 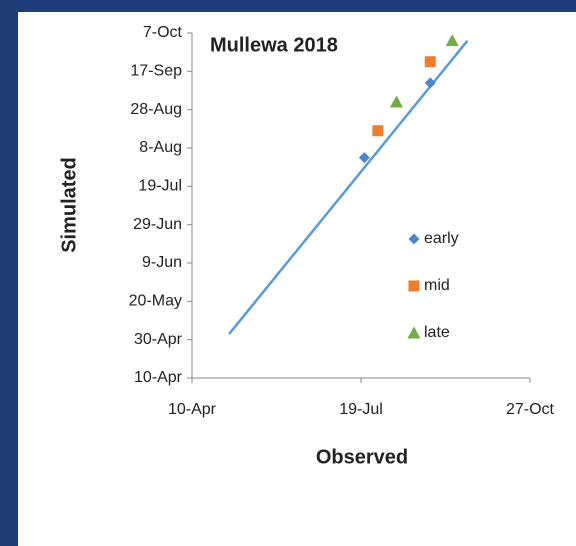 What do you see at coordinates (361, 409) in the screenshot?
I see `x-tick-label: 19-Jul` at bounding box center [361, 409].